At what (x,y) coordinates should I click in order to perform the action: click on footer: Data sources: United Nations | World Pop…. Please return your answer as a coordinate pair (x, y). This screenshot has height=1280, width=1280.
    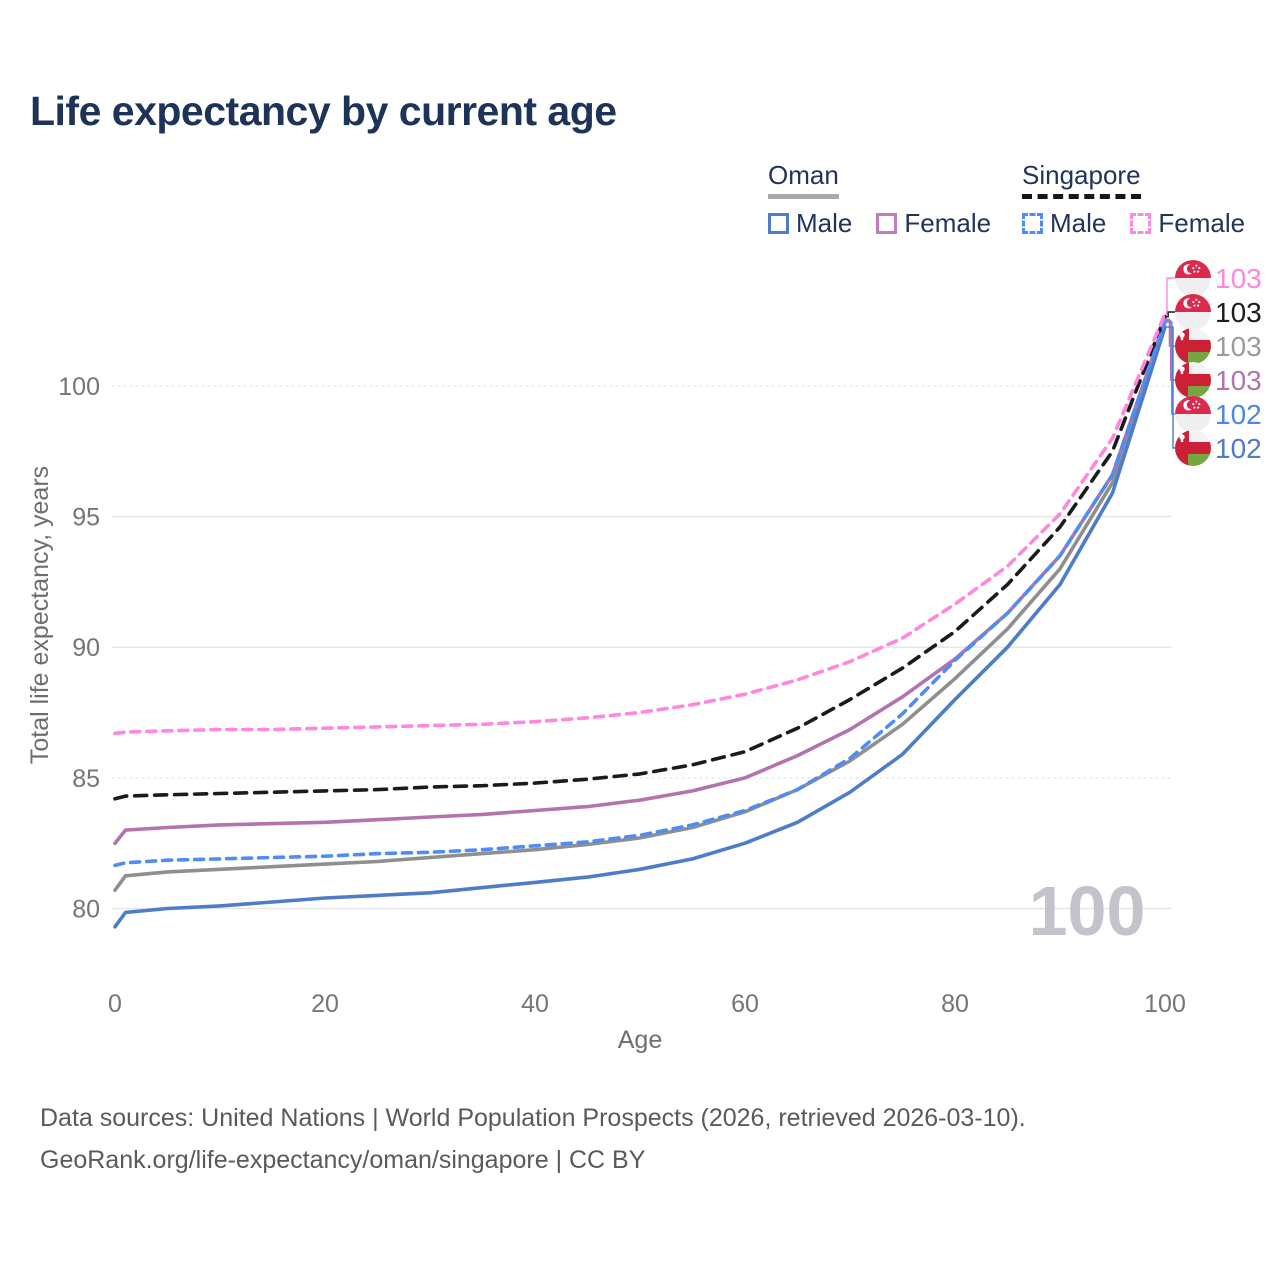
    Looking at the image, I should click on (533, 1146).